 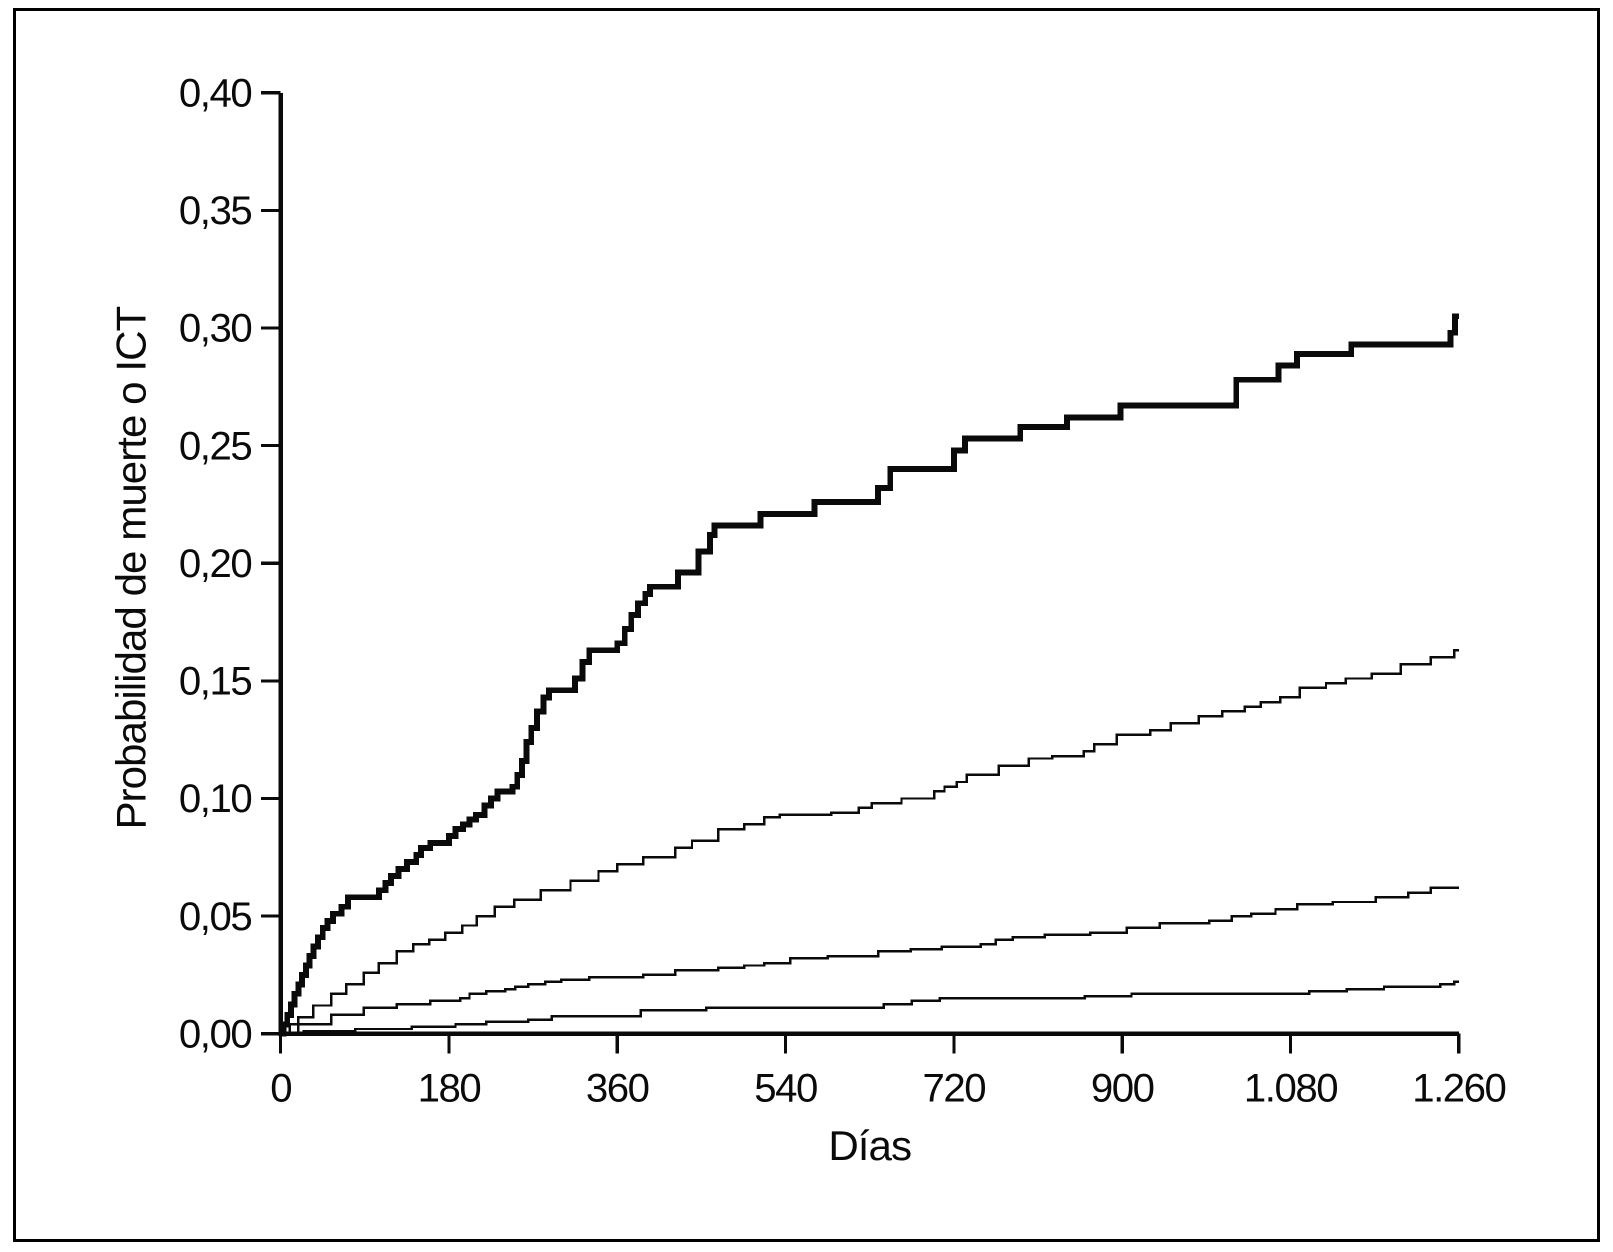 What do you see at coordinates (215, 563) in the screenshot?
I see `y-tick-label-4: 0,20` at bounding box center [215, 563].